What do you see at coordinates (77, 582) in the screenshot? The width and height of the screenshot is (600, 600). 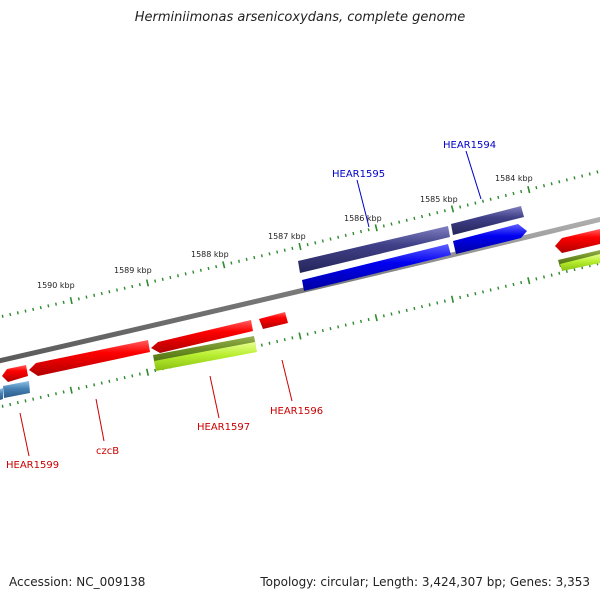 I see `accession-label: Accession: NC_009138` at bounding box center [77, 582].